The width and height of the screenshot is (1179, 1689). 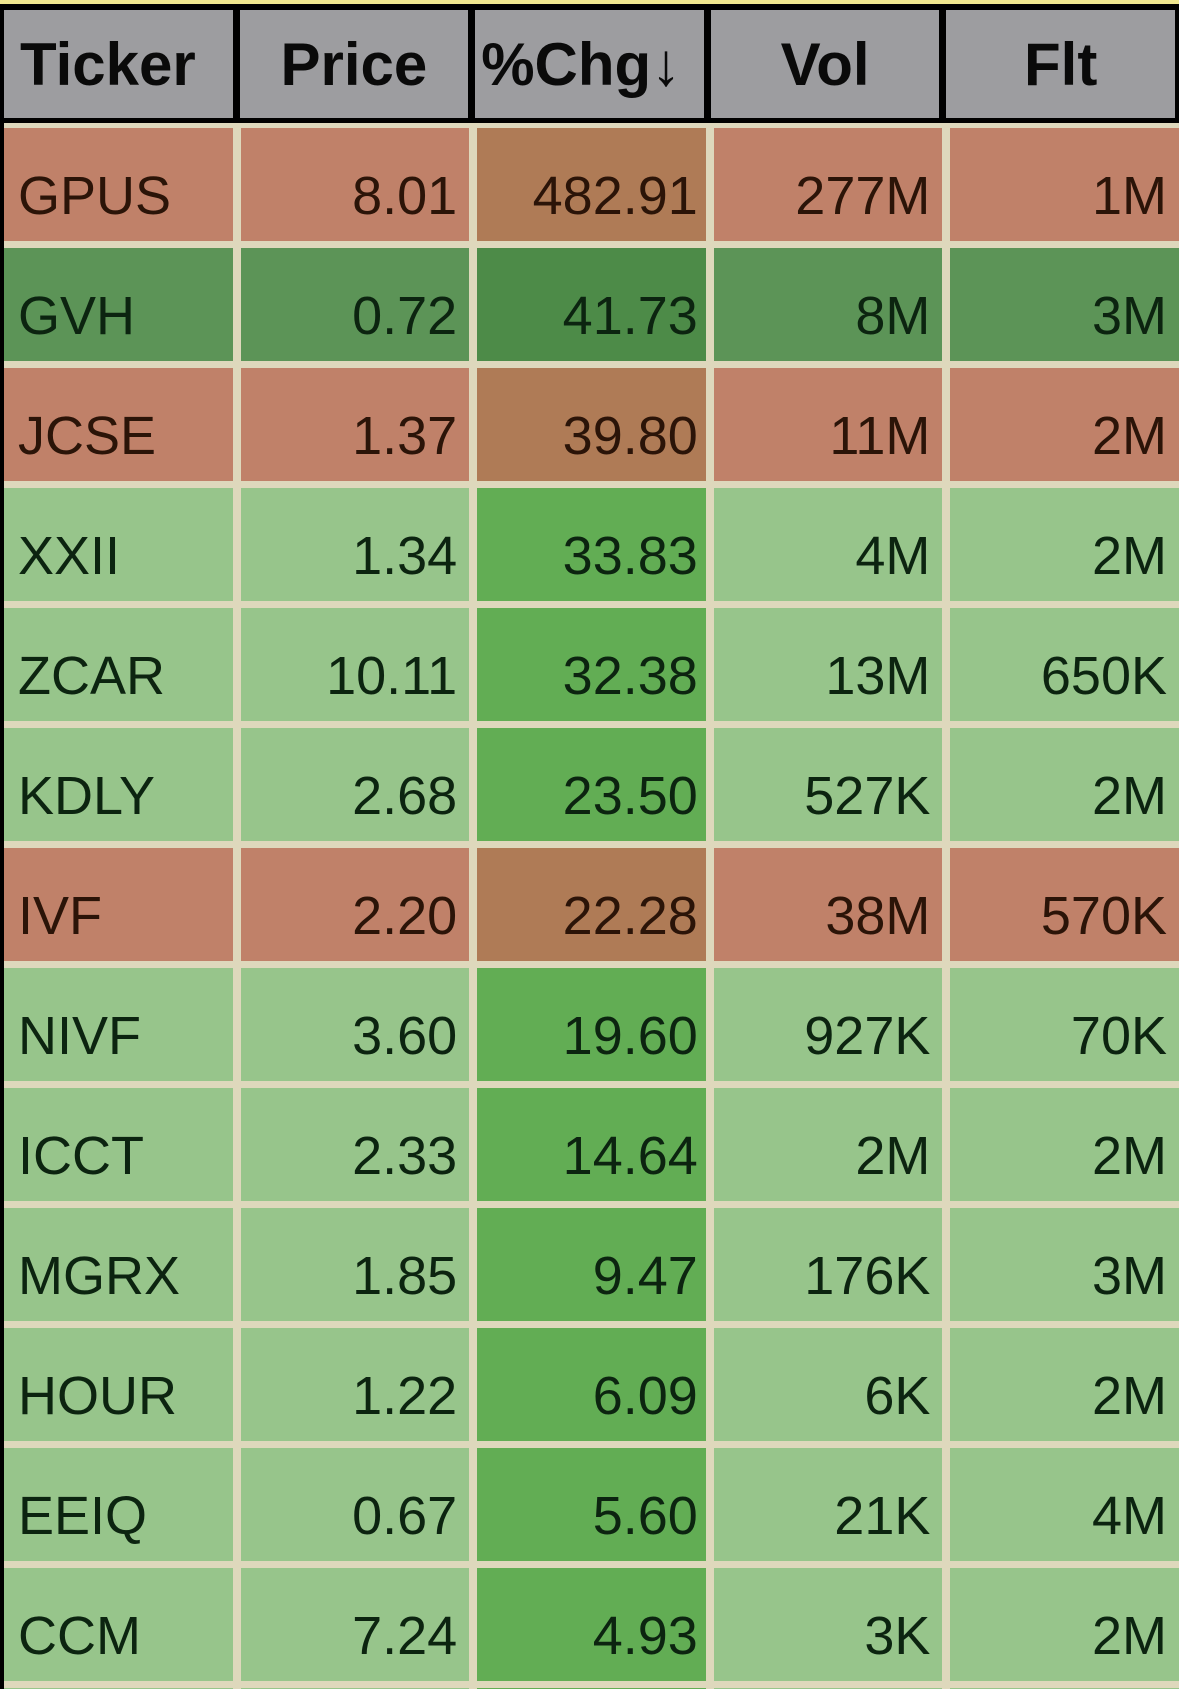 What do you see at coordinates (355, 1024) in the screenshot?
I see `cell-price: 3.60` at bounding box center [355, 1024].